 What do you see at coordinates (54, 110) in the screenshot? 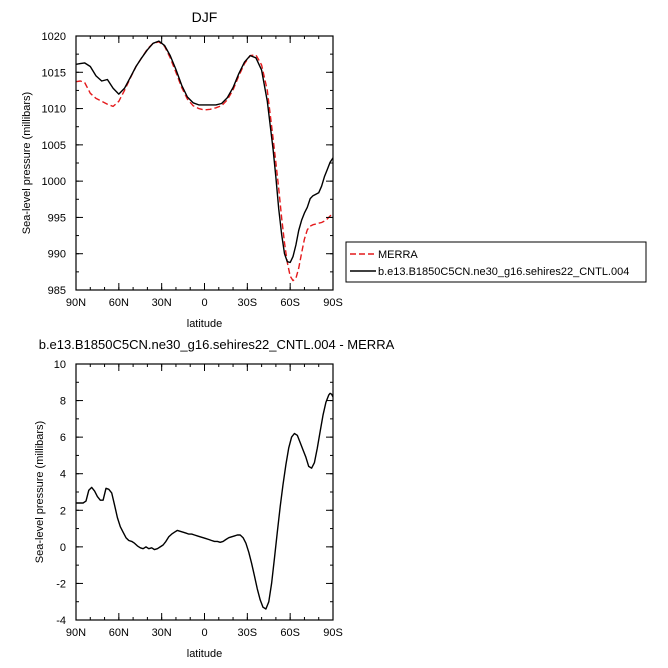
I see `y-tick-label: 1010` at bounding box center [54, 110].